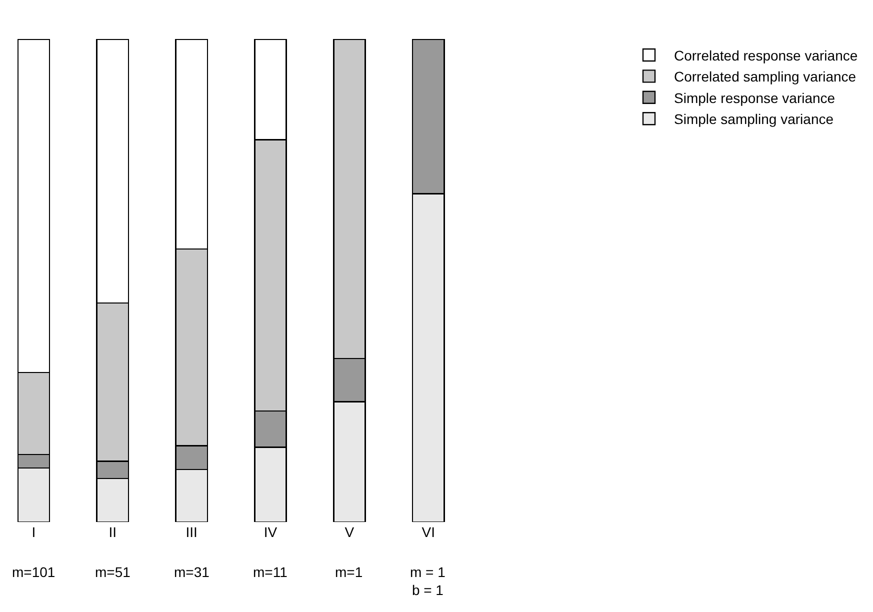  What do you see at coordinates (192, 572) in the screenshot?
I see `text: m=31` at bounding box center [192, 572].